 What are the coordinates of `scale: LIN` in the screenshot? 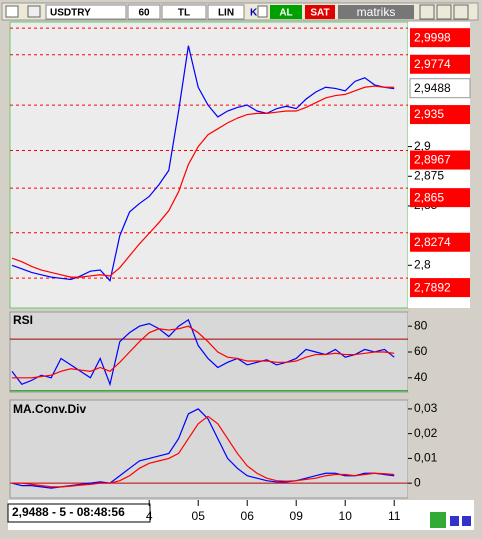 It's located at (226, 13).